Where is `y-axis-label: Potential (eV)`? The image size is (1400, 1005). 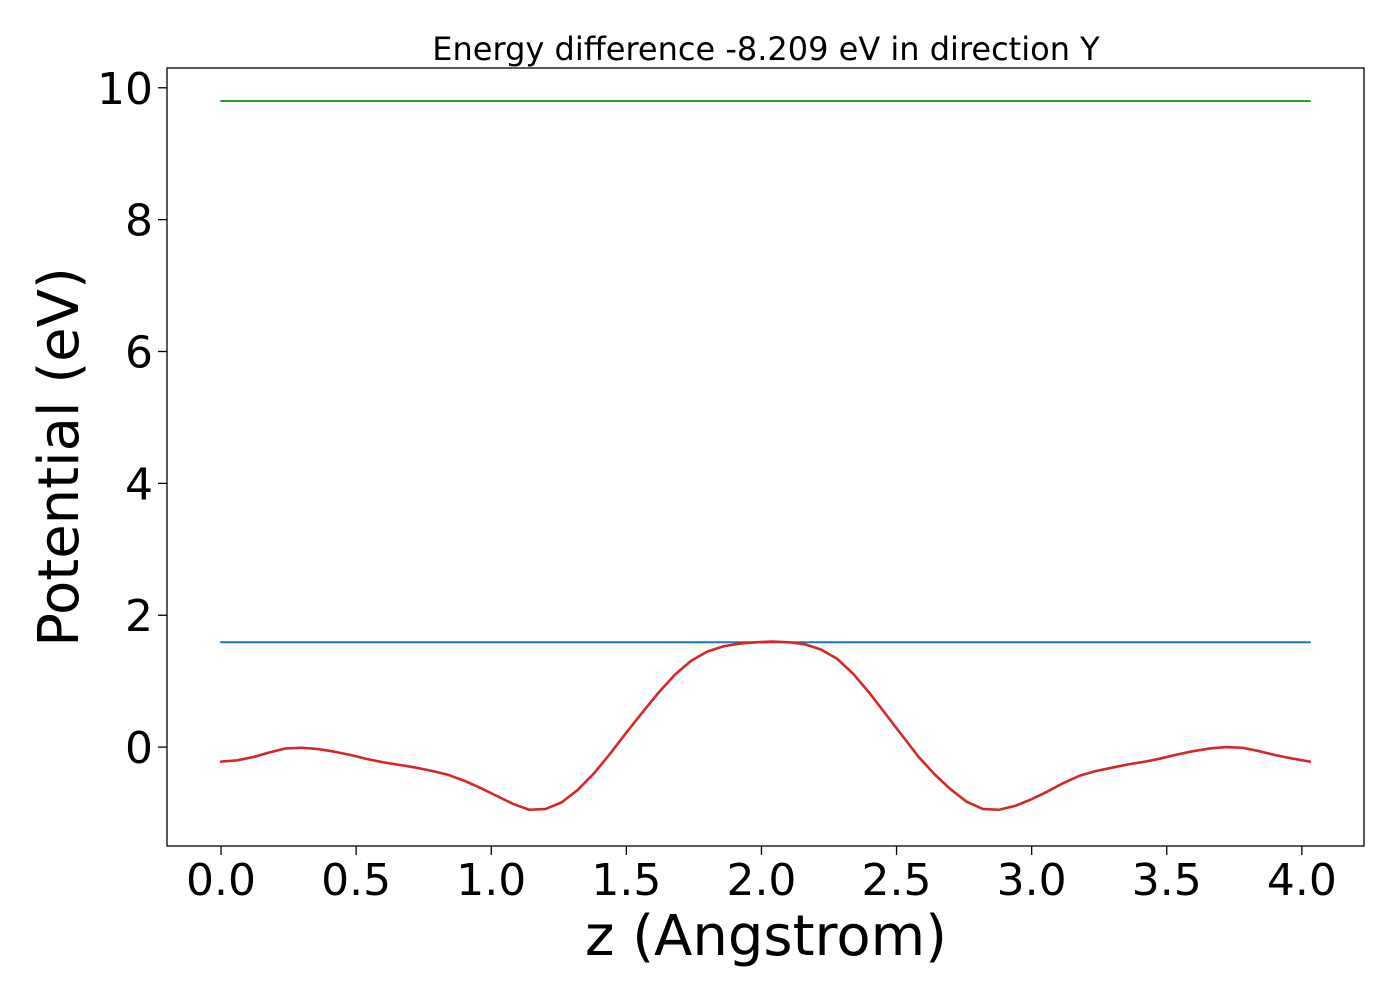
y-axis-label: Potential (eV) is located at coordinates (59, 457).